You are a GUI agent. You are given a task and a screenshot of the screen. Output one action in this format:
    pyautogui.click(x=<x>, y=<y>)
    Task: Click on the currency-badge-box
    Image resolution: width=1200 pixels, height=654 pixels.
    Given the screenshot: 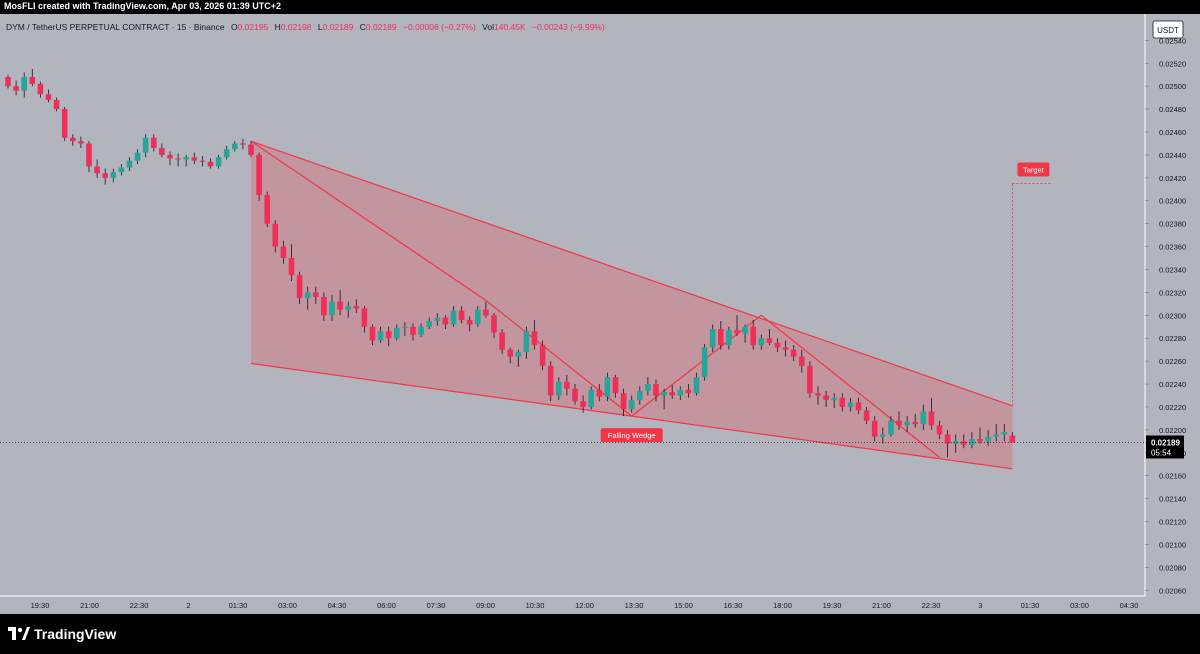 What is the action you would take?
    pyautogui.click(x=1168, y=29)
    